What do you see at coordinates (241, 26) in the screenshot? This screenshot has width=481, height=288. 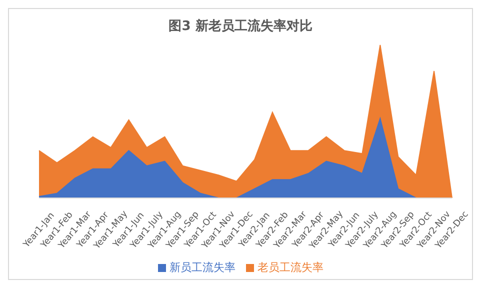 I see `chart-title: 图3 新老员工流失率对比` at bounding box center [241, 26].